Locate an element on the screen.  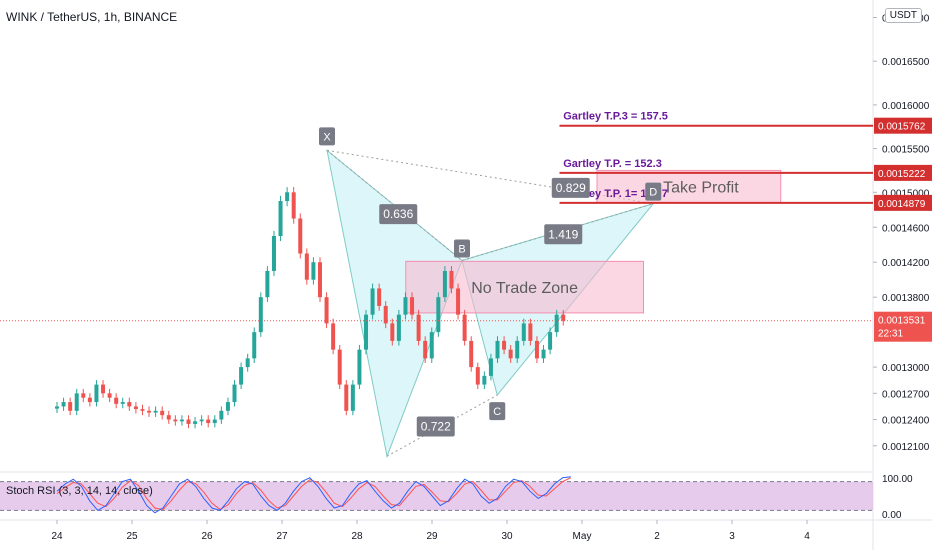
x-tick-label: 27 is located at coordinates (282, 536).